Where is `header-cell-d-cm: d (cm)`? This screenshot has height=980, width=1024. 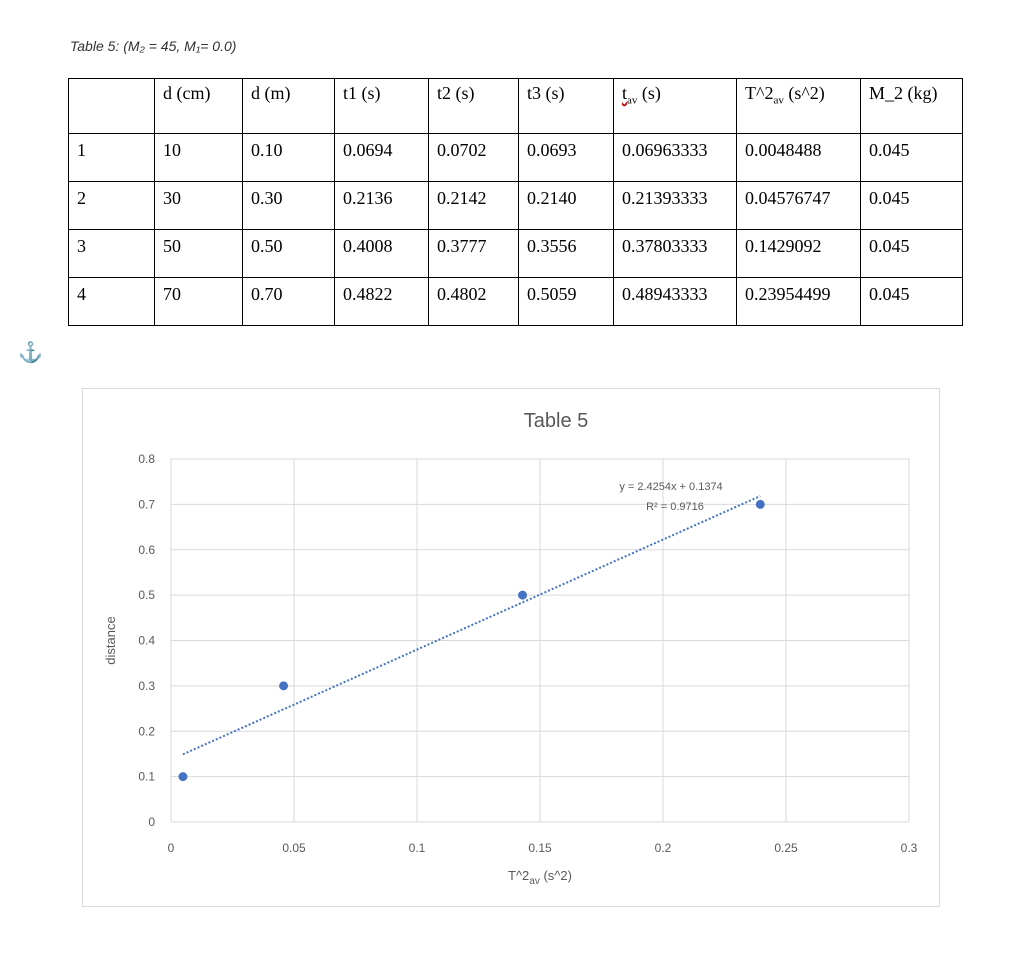
header-cell-d-cm: d (cm) is located at coordinates (198, 106).